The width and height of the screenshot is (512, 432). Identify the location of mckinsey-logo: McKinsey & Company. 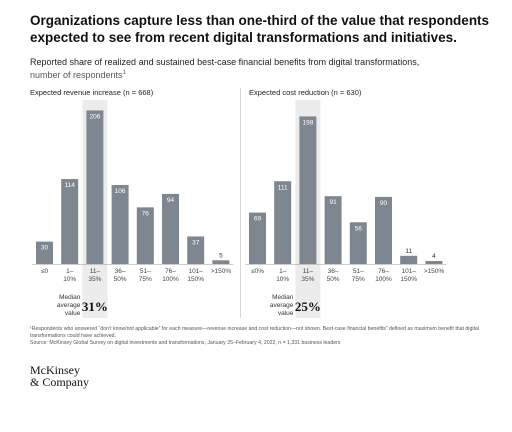
(59, 376).